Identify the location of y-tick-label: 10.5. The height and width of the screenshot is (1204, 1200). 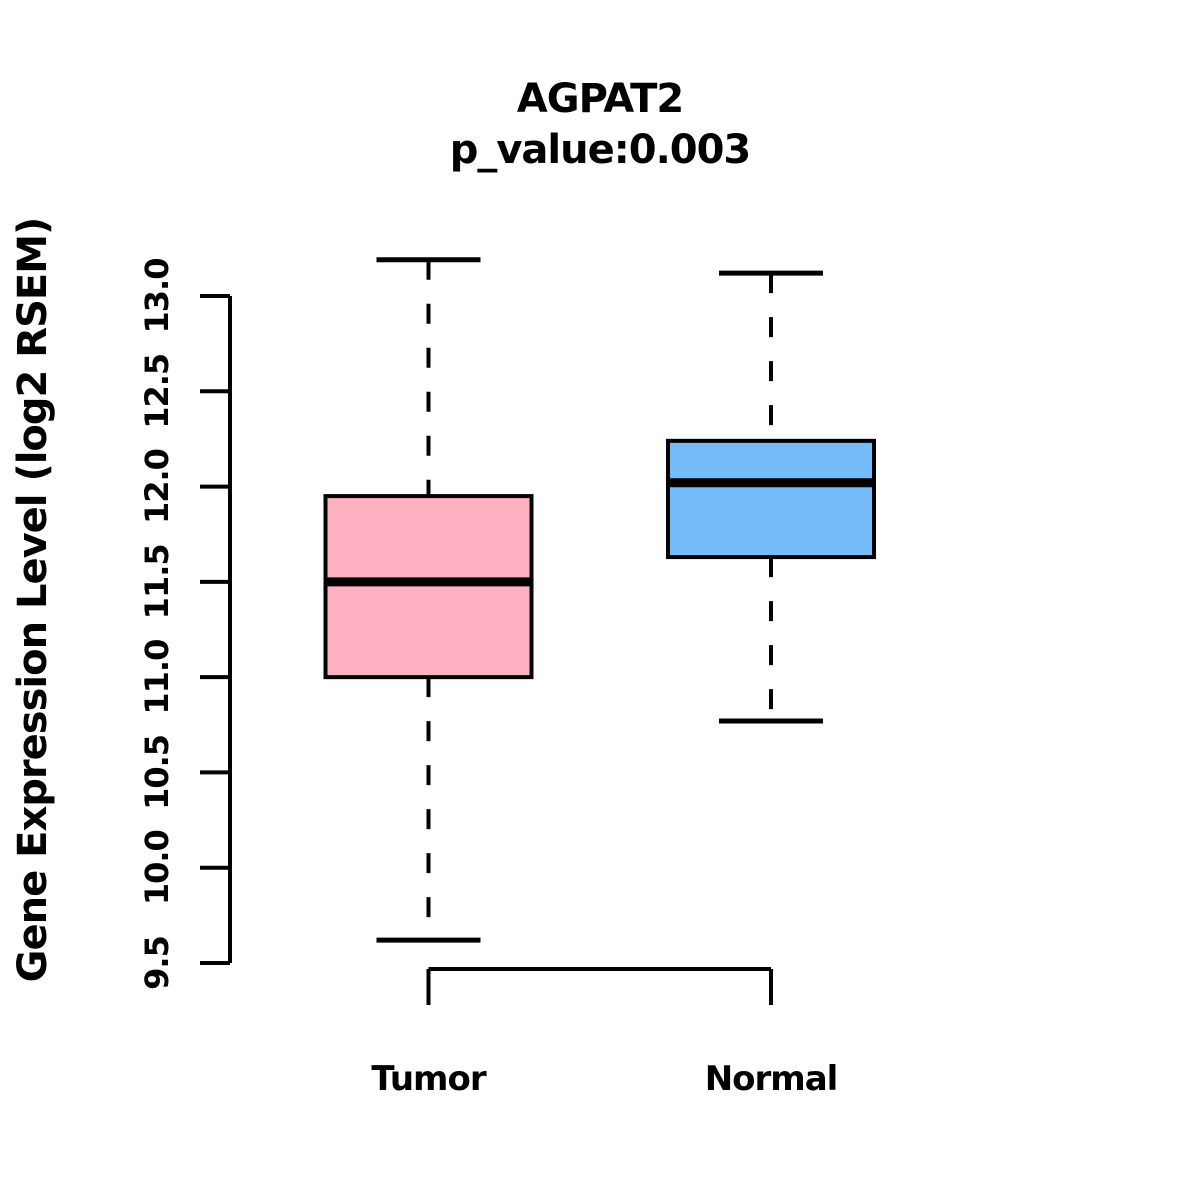
(157, 772).